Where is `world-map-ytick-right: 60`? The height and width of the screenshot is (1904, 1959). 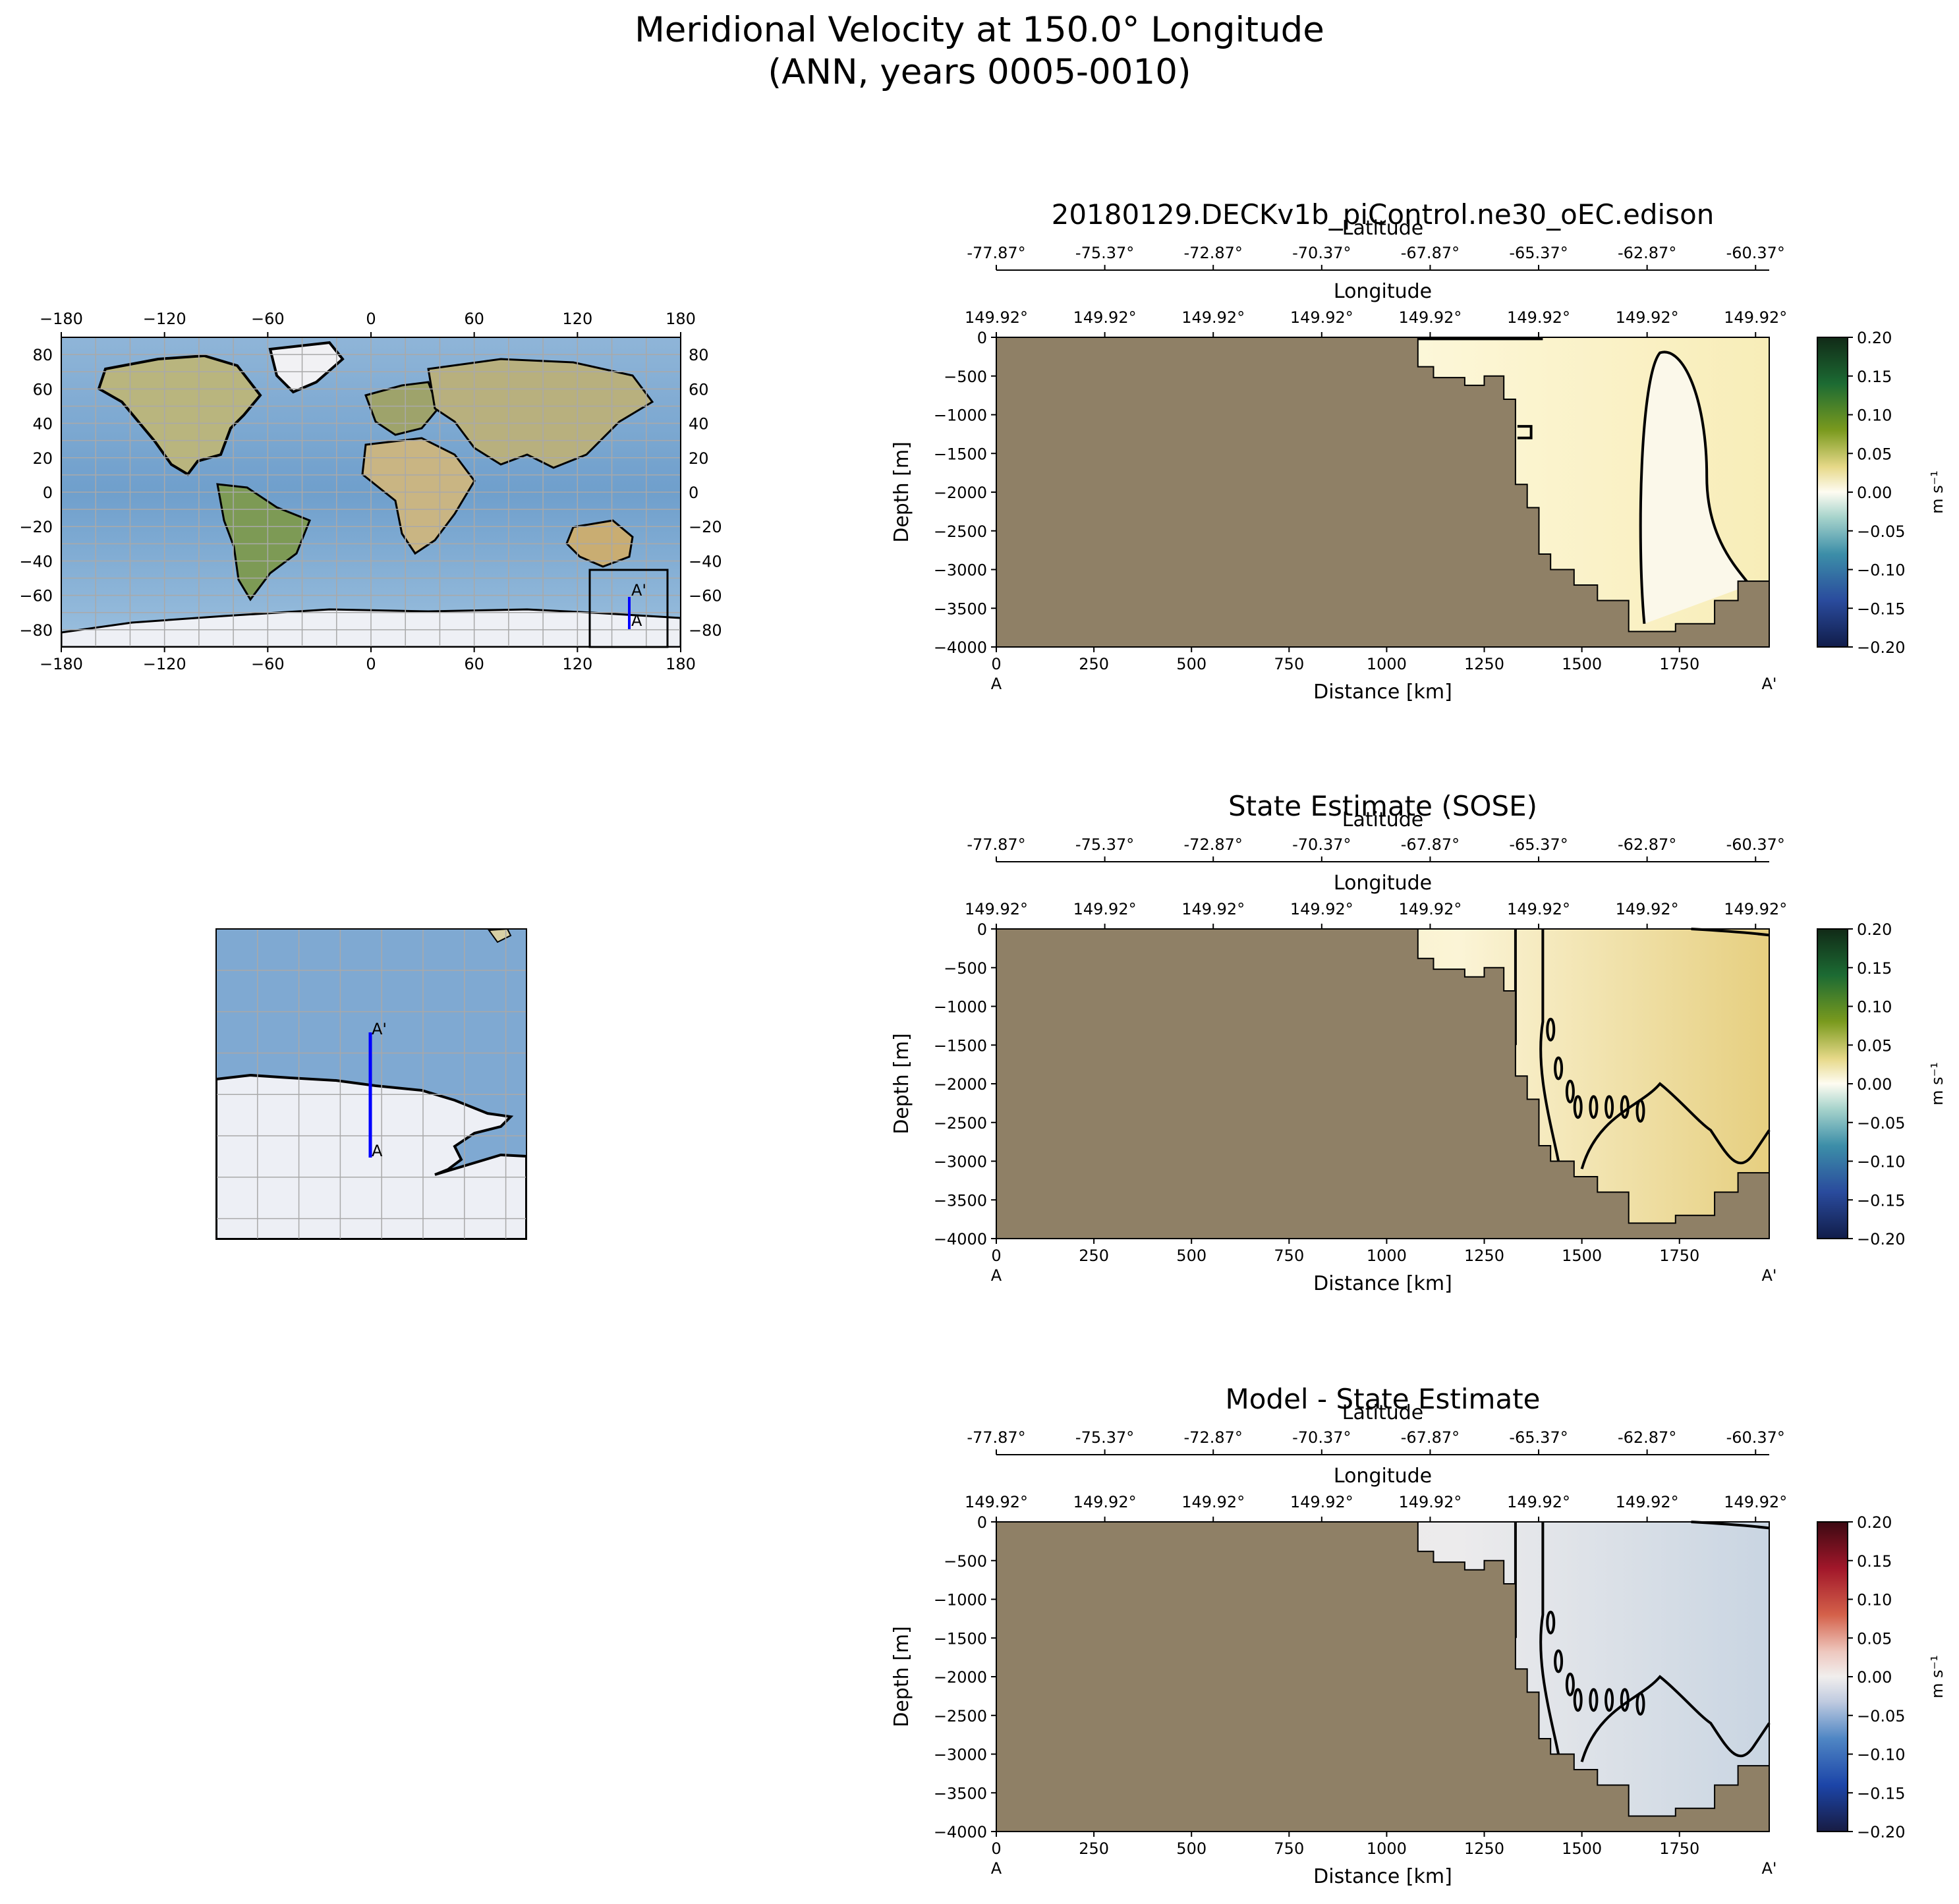
world-map-ytick-right: 60 is located at coordinates (699, 389).